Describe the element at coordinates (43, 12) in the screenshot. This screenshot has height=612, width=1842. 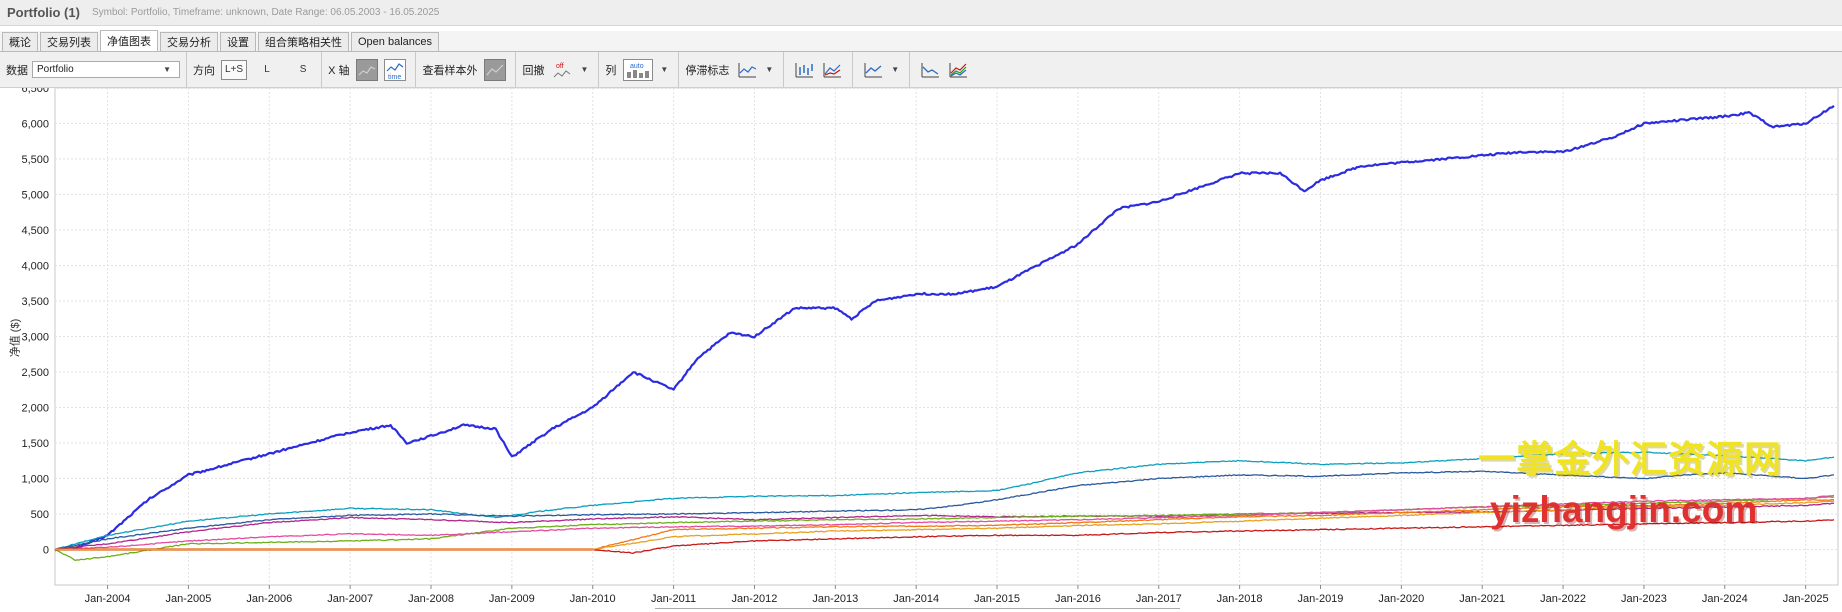
I see `window-title: Portfolio (1)` at that location.